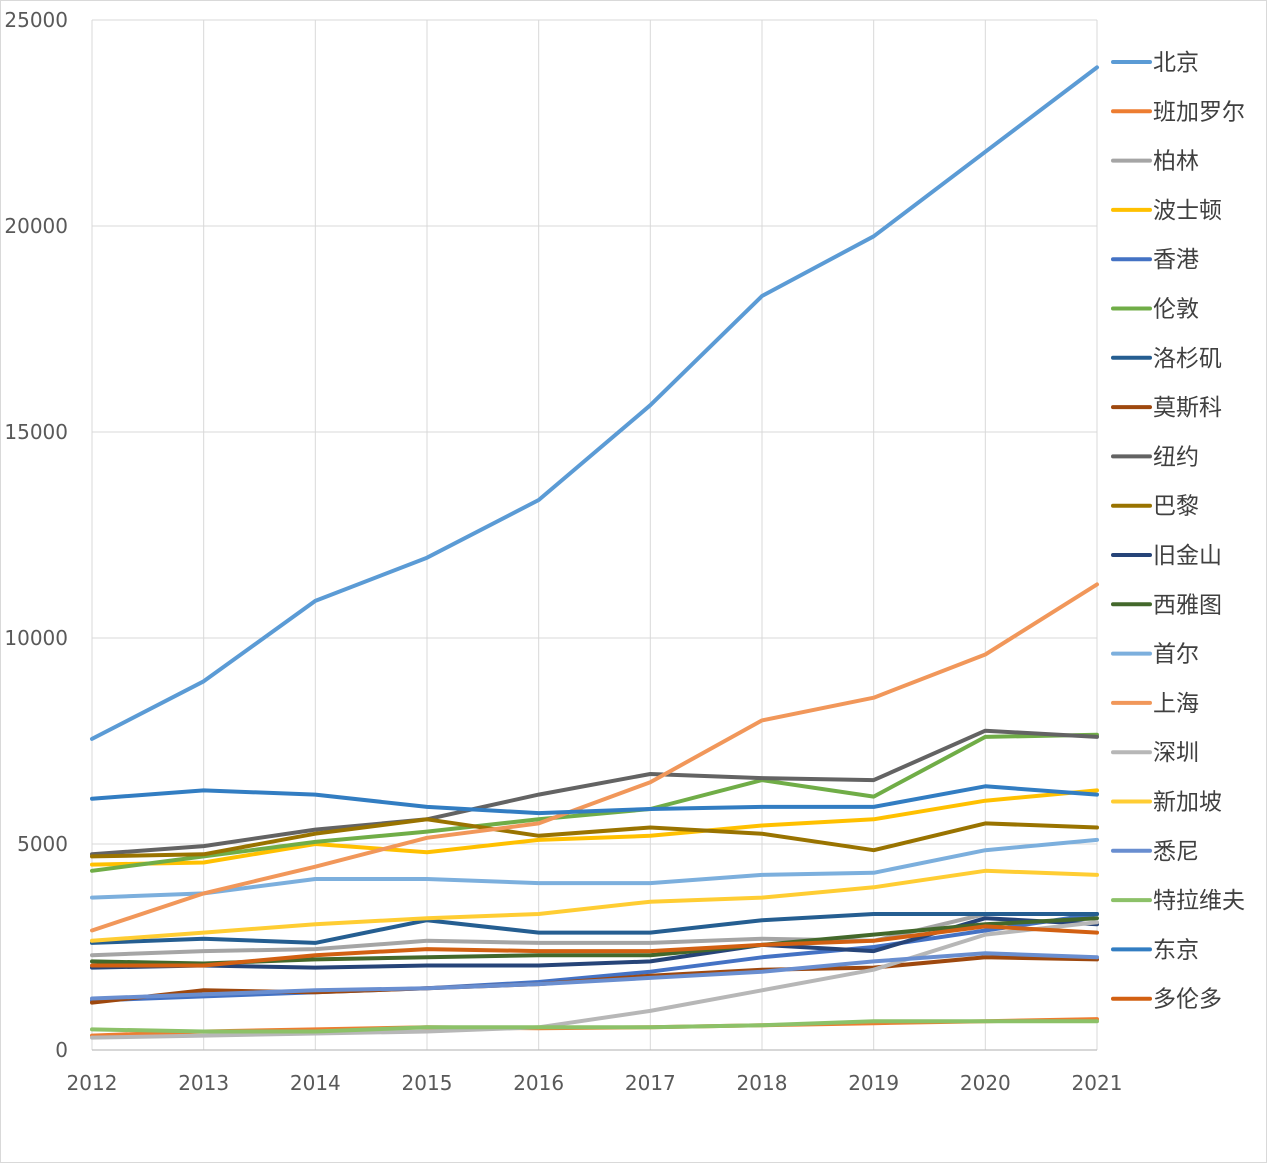 Image resolution: width=1267 pixels, height=1163 pixels. What do you see at coordinates (203, 1083) in the screenshot?
I see `x-tick-label: 2013` at bounding box center [203, 1083].